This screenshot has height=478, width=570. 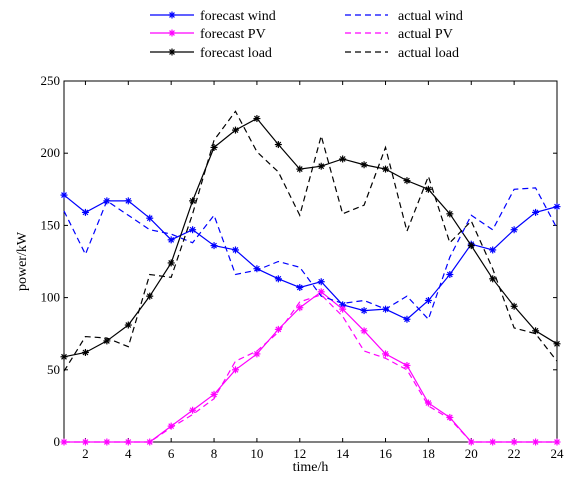 What do you see at coordinates (211, 53) in the screenshot?
I see `legend-item-forecast-load: forecast load` at bounding box center [211, 53].